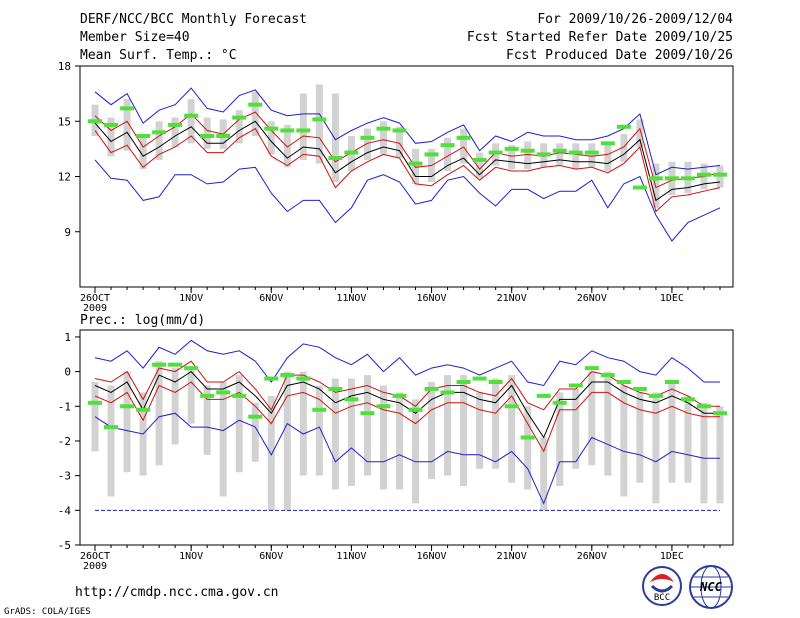 Image resolution: width=800 pixels, height=618 pixels. I want to click on y-tick-label: 12, so click(64, 177).